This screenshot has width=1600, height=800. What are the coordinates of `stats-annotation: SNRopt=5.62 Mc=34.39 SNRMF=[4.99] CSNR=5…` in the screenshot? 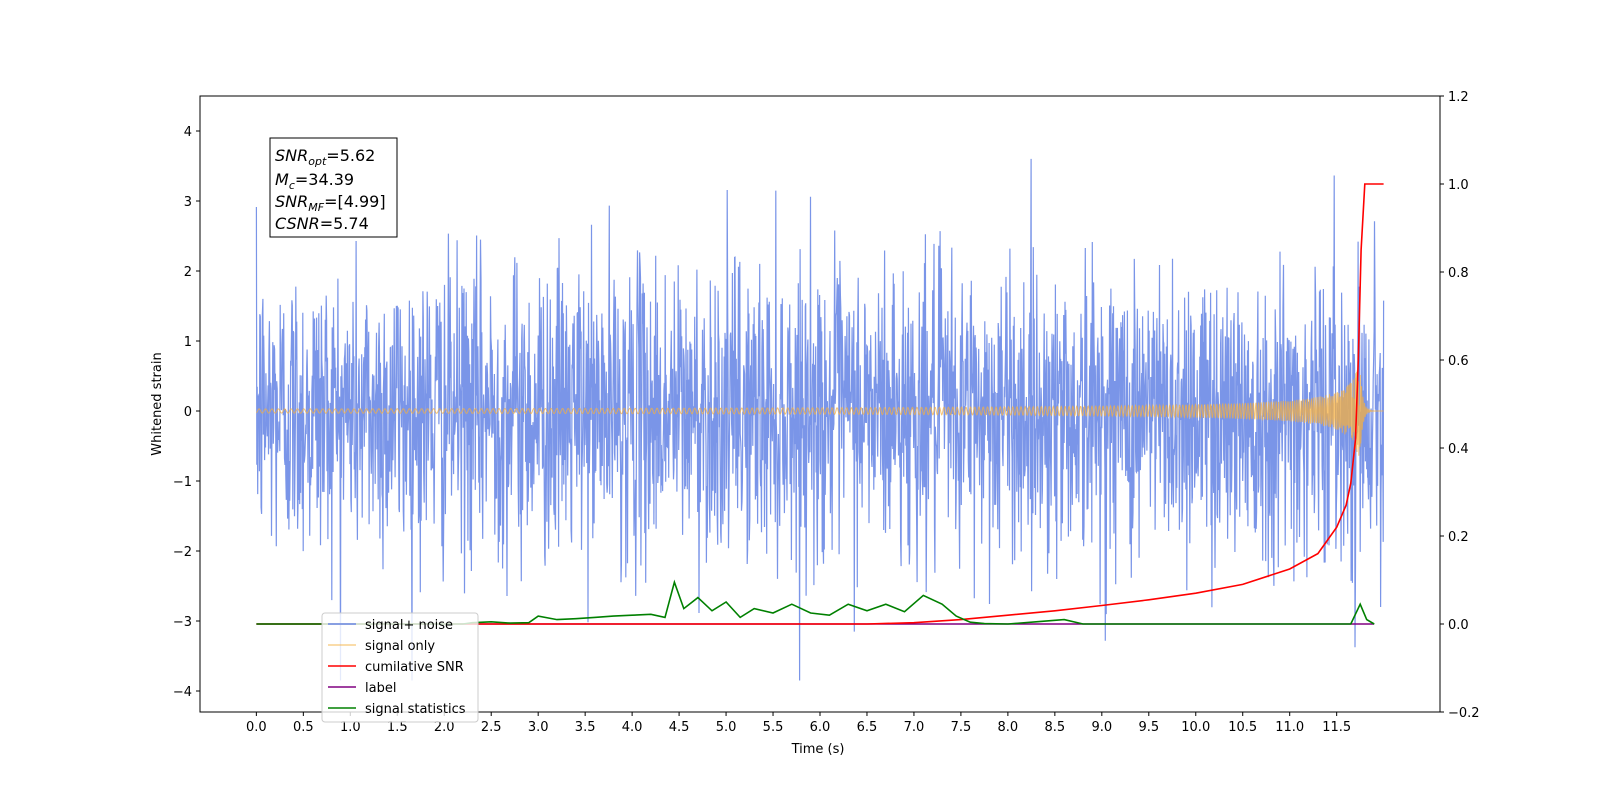 It's located at (333, 187).